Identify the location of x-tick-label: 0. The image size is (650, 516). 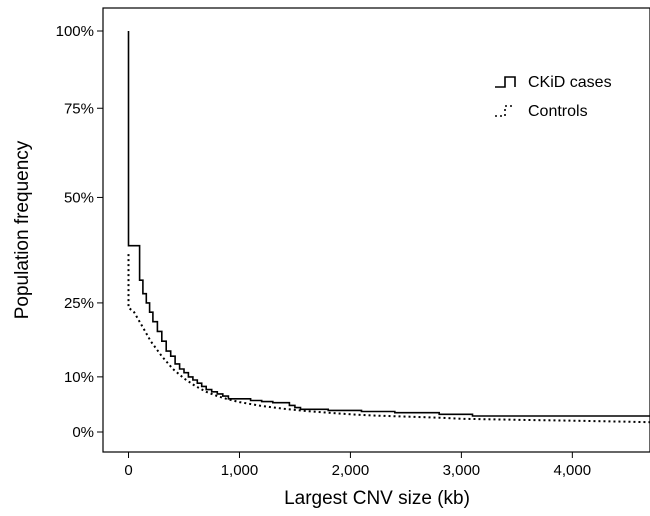
(128, 470).